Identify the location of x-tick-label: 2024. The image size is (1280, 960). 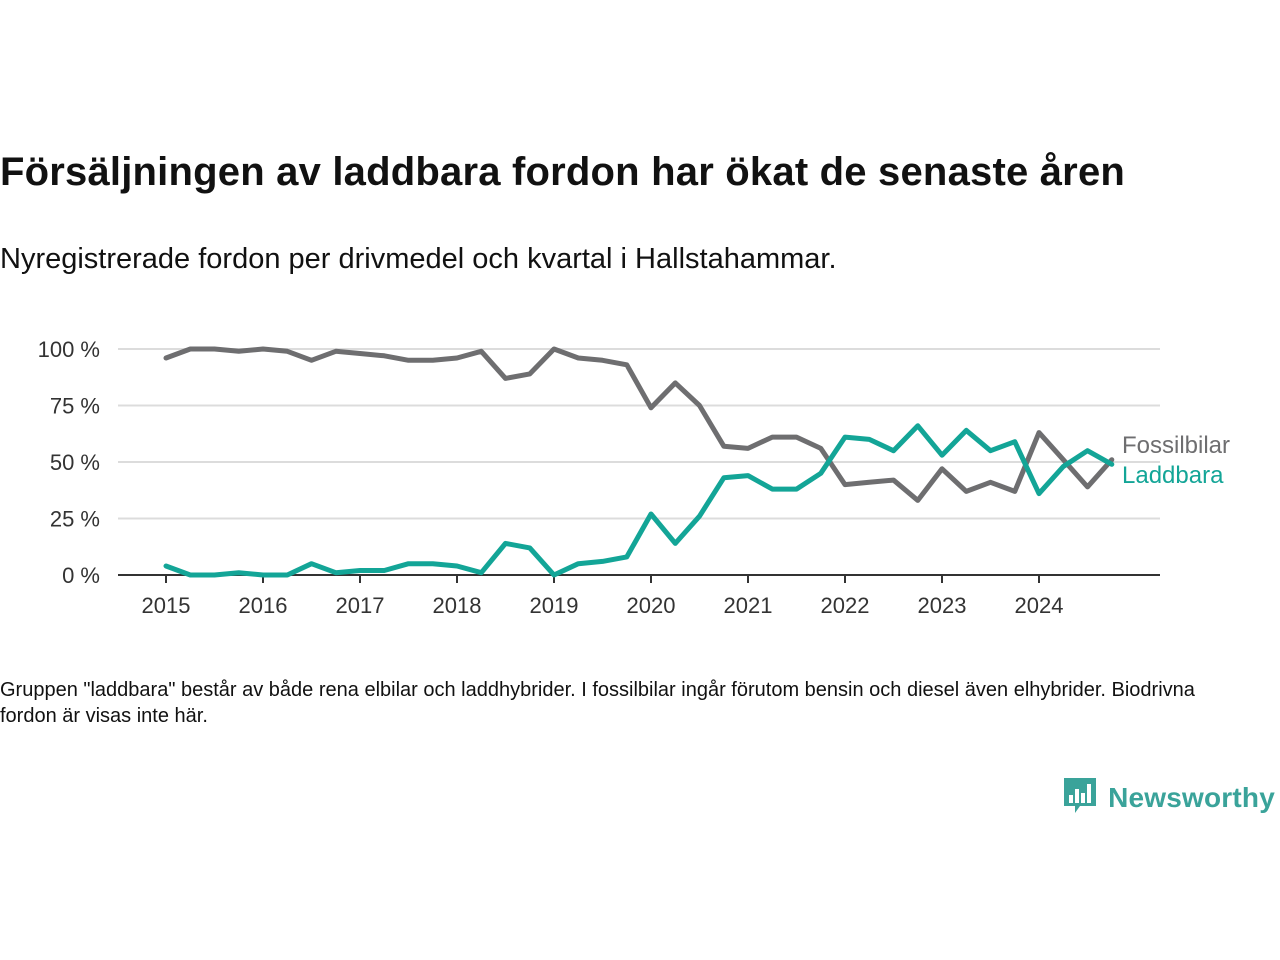
(1039, 605).